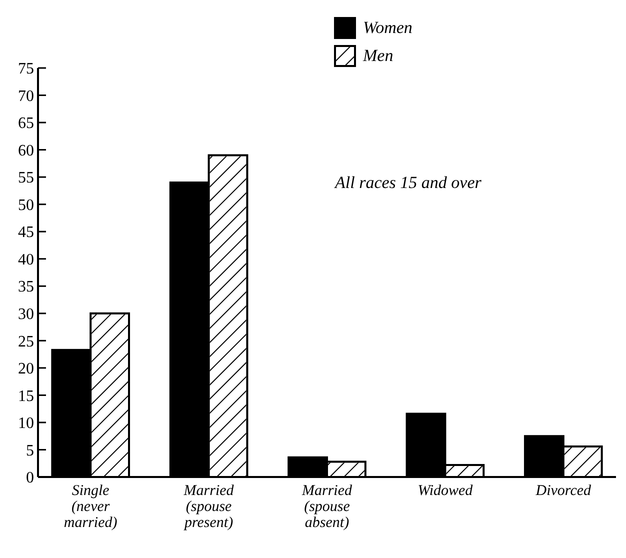 The image size is (626, 558). Describe the element at coordinates (563, 491) in the screenshot. I see `x-tick-label: Divorced` at that location.